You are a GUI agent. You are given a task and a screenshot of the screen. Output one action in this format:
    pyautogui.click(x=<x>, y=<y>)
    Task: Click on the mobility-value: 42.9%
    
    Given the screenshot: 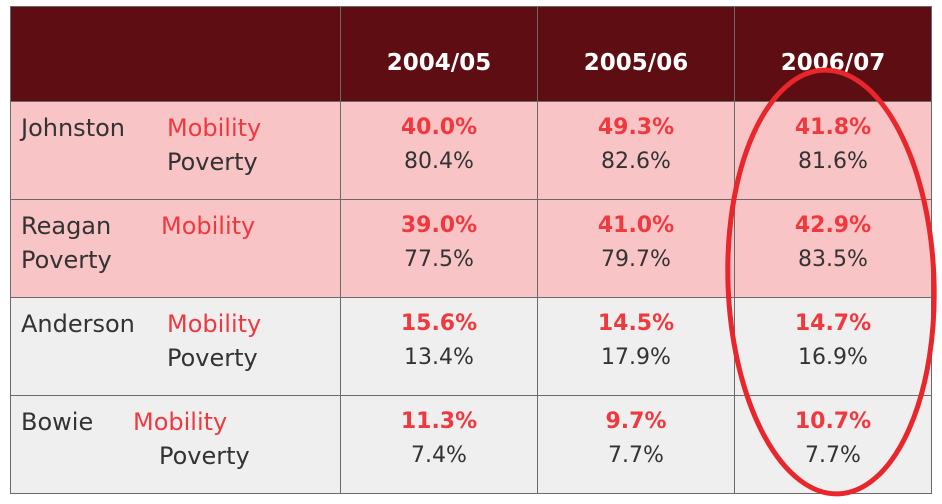 What is the action you would take?
    pyautogui.click(x=833, y=225)
    